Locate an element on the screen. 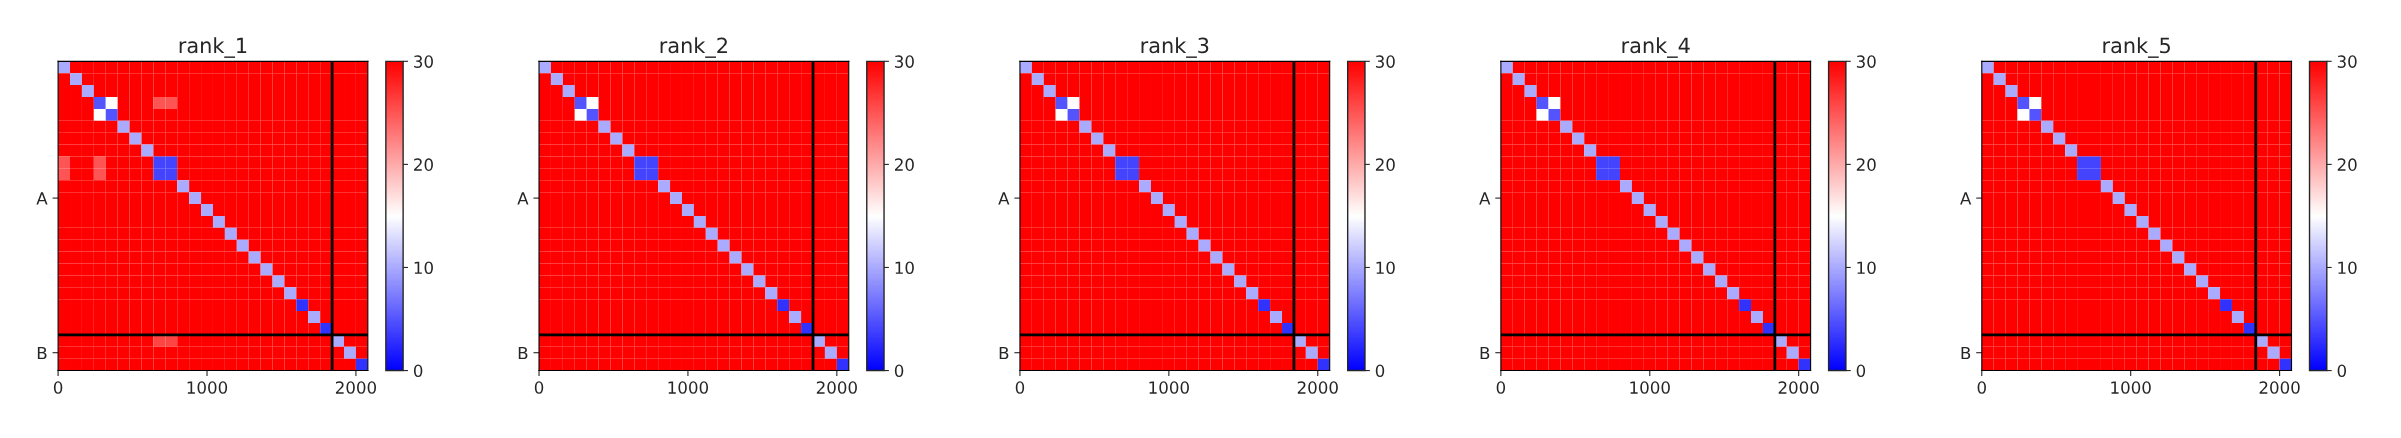 The image size is (2401, 438). chart-title: rank_1 is located at coordinates (213, 47).